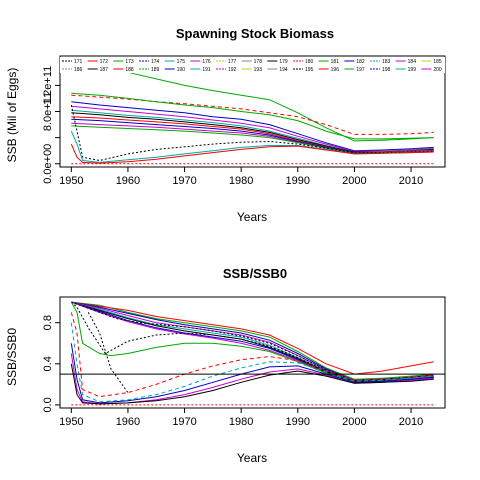  What do you see at coordinates (48, 85) in the screenshot?
I see `y-tick-label: 1.2e+11` at bounding box center [48, 85].